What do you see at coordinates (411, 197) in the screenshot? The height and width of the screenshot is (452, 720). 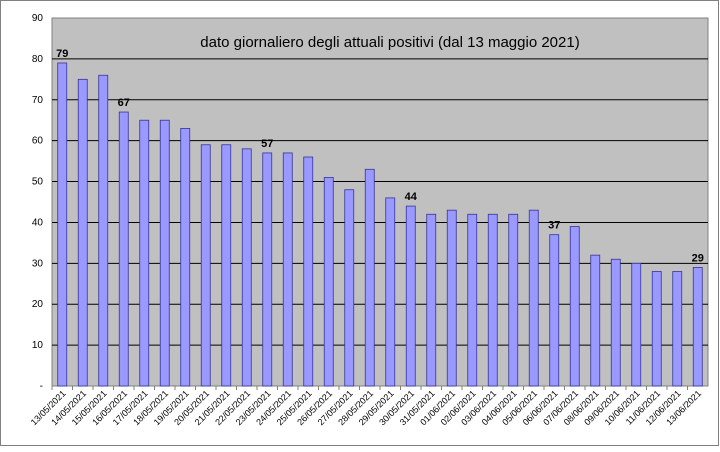 I see `data-label: 44` at bounding box center [411, 197].